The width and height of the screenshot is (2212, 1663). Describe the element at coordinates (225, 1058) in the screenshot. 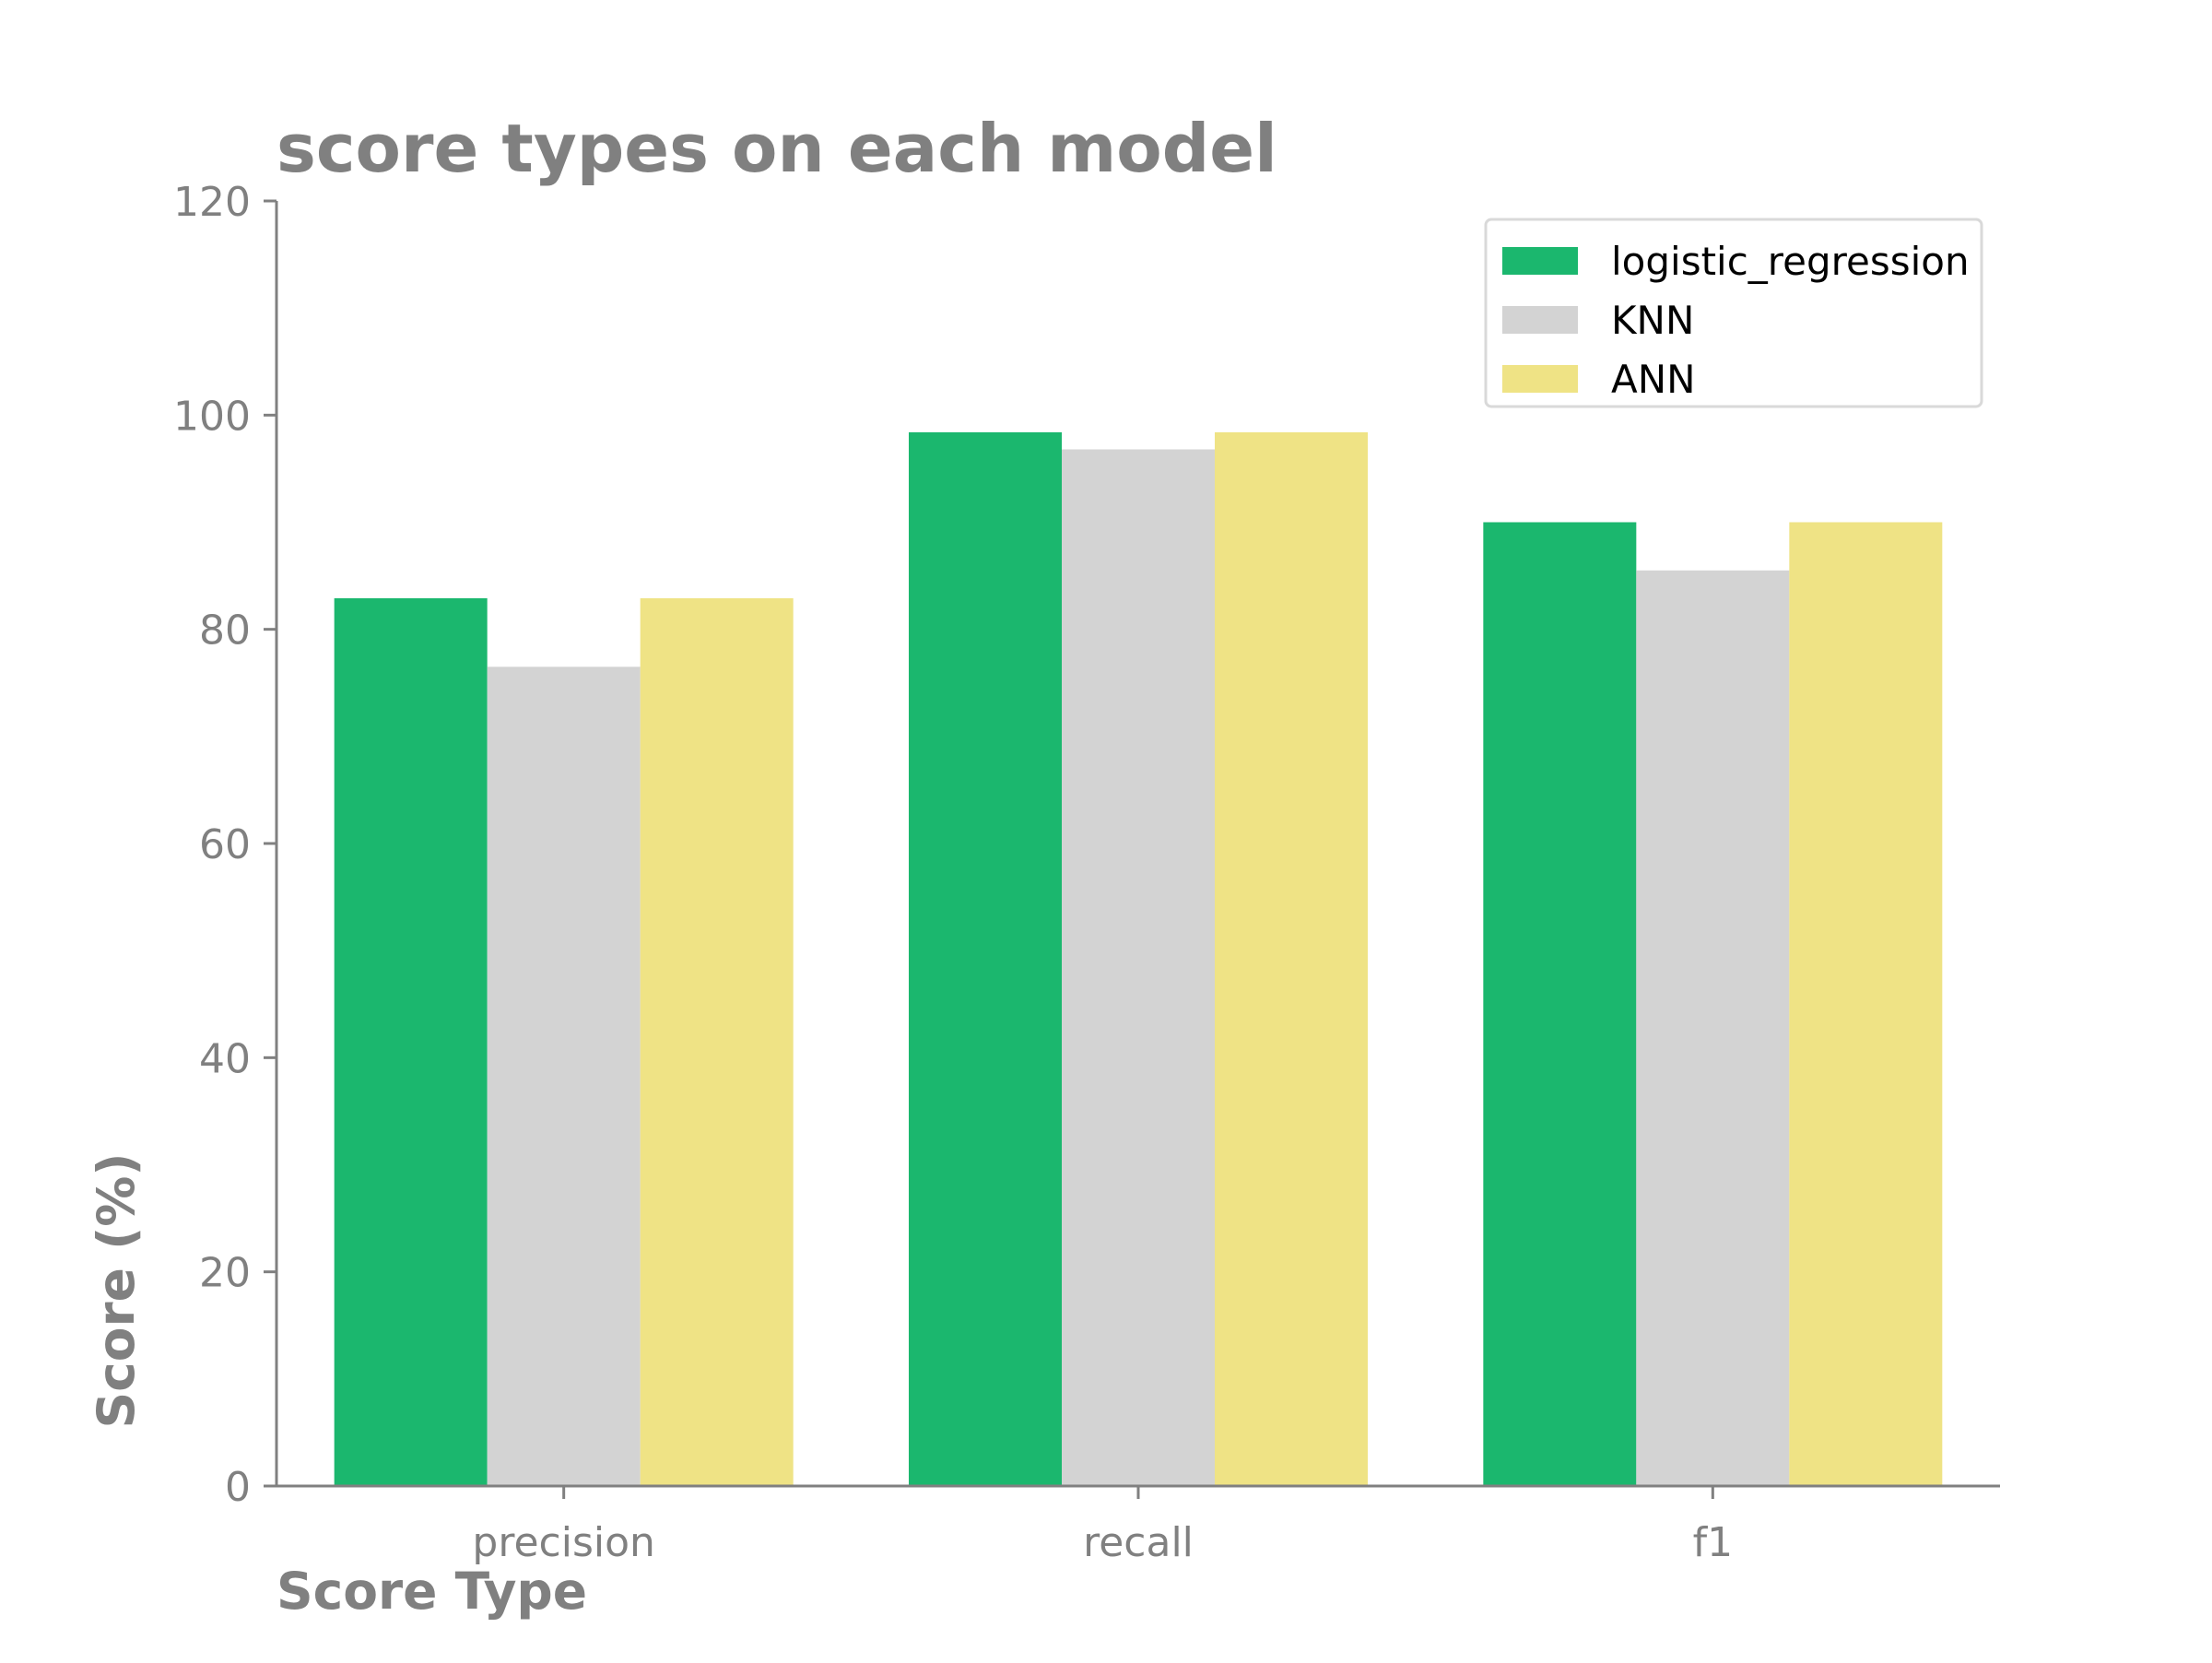

I see `y-tick-label: 40` at that location.